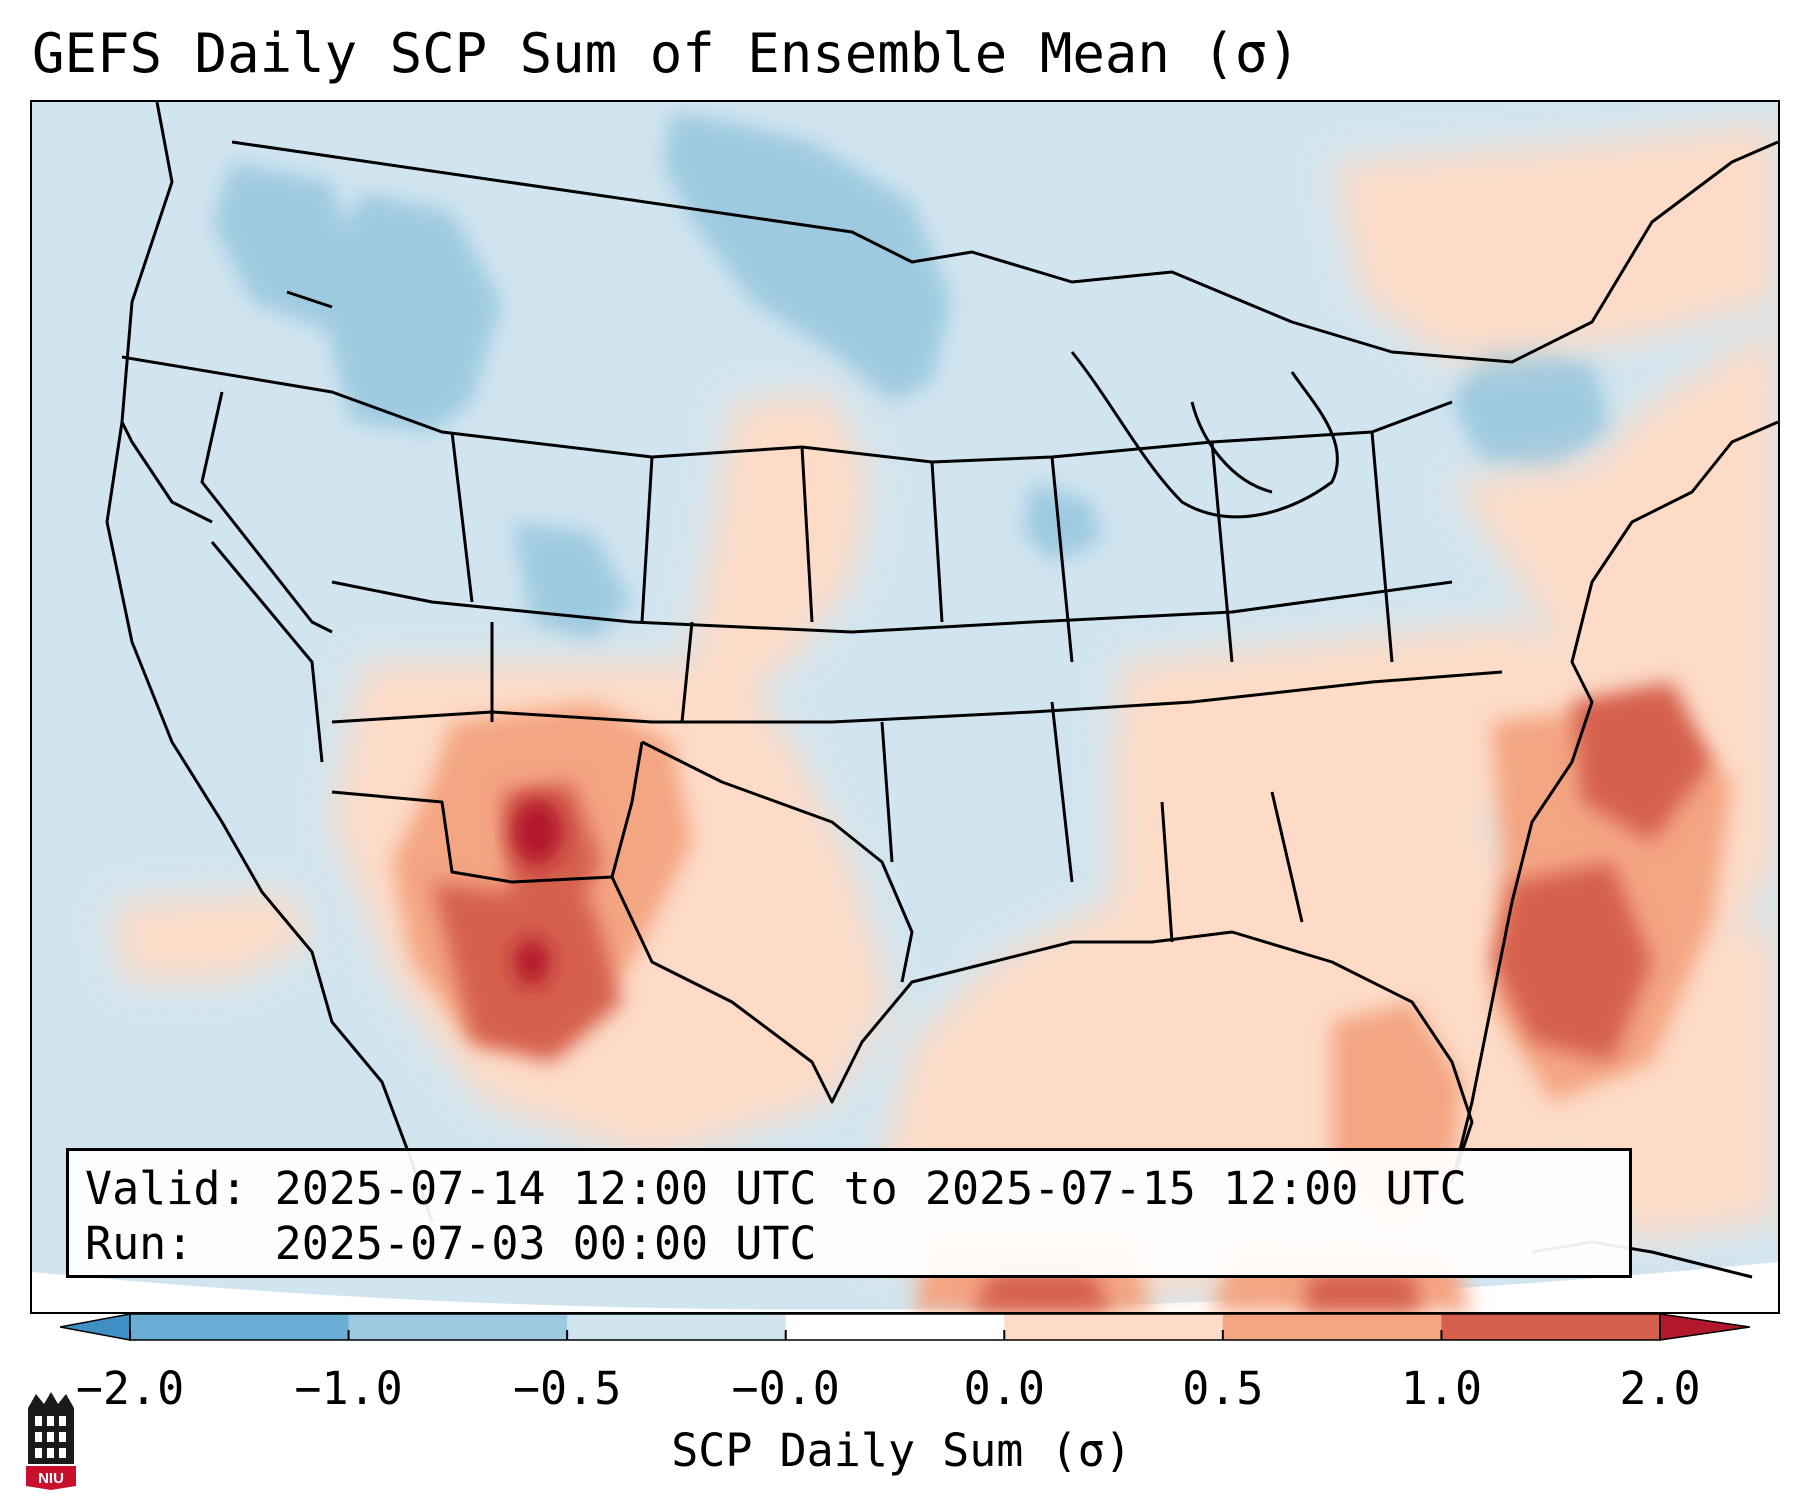 Image resolution: width=1803 pixels, height=1506 pixels. I want to click on region-great-lakes-negative, so click(1532, 402).